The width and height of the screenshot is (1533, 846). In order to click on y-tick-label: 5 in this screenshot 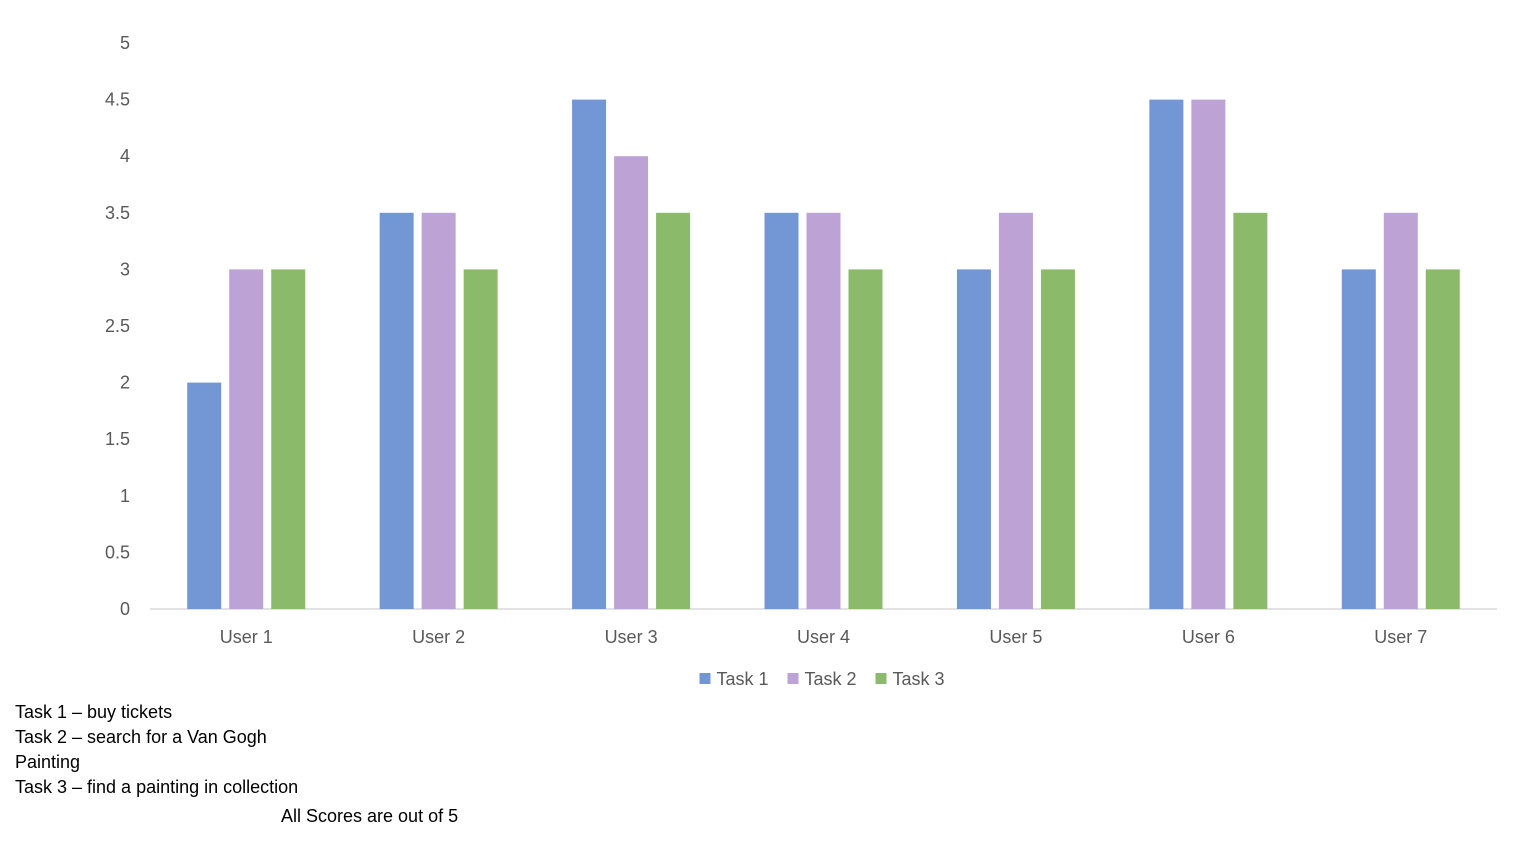, I will do `click(125, 43)`.